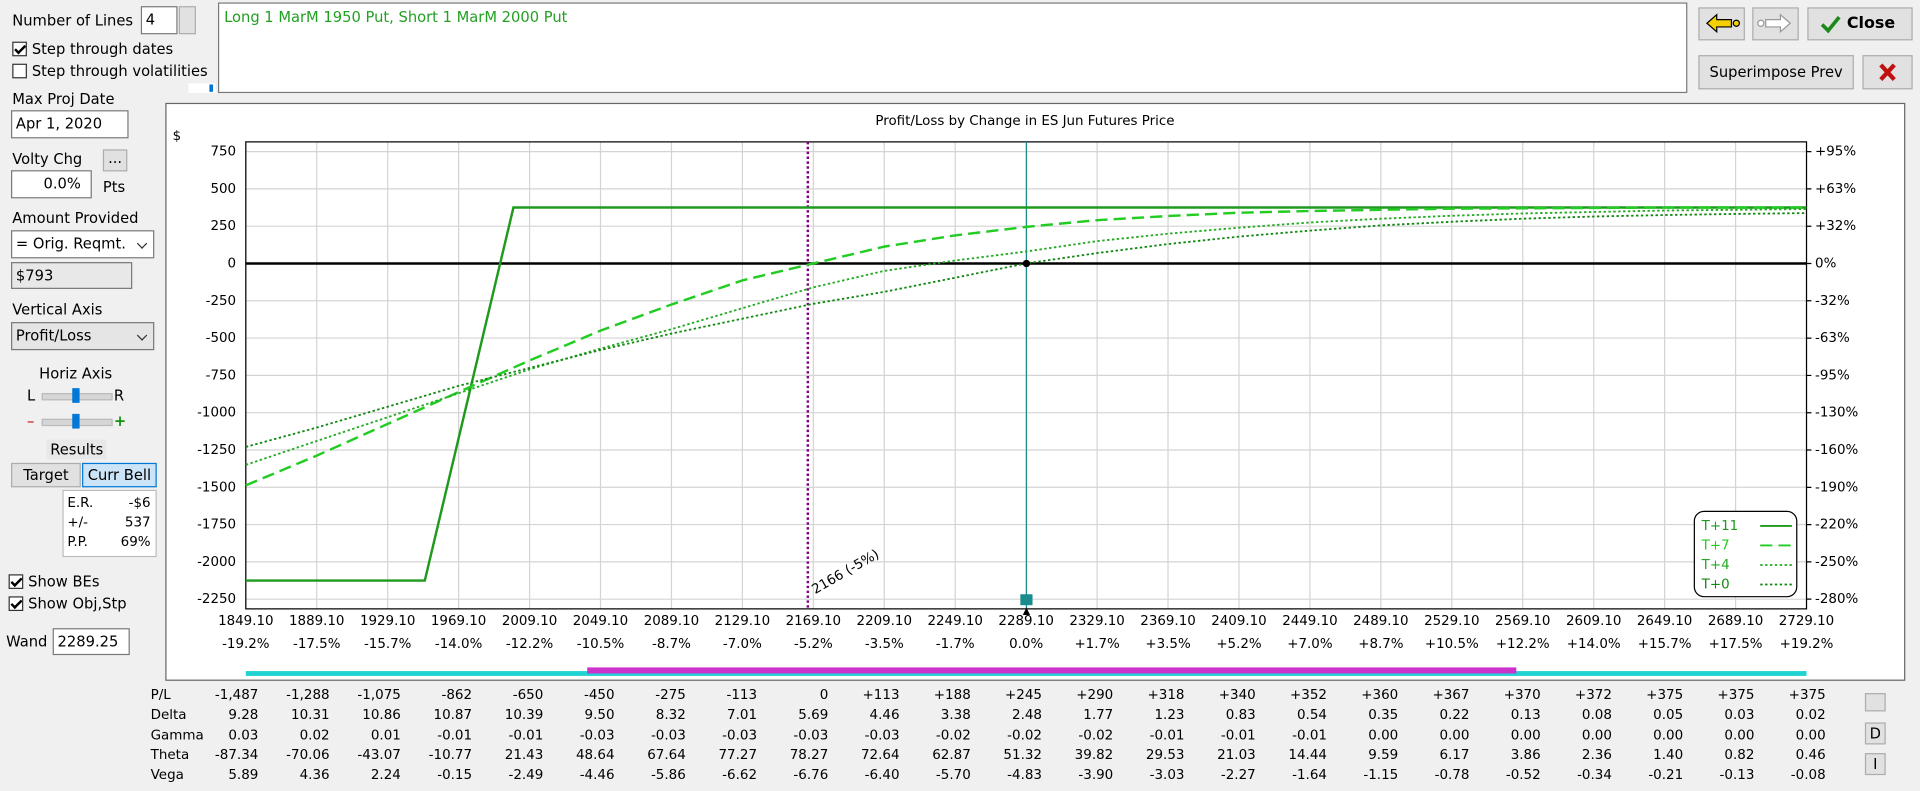 The width and height of the screenshot is (1920, 791). I want to click on dropdown: = Orig. Reqmt., so click(83, 244).